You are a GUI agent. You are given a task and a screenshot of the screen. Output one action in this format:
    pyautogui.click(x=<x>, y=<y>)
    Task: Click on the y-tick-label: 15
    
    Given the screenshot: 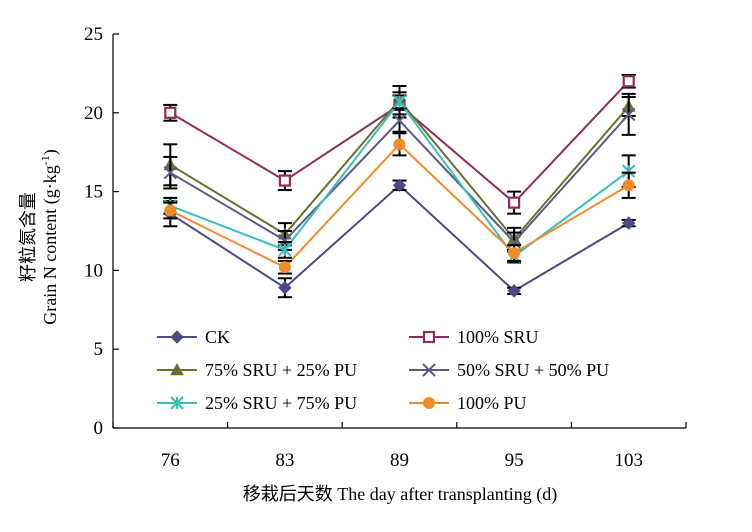 What is the action you would take?
    pyautogui.click(x=93, y=192)
    